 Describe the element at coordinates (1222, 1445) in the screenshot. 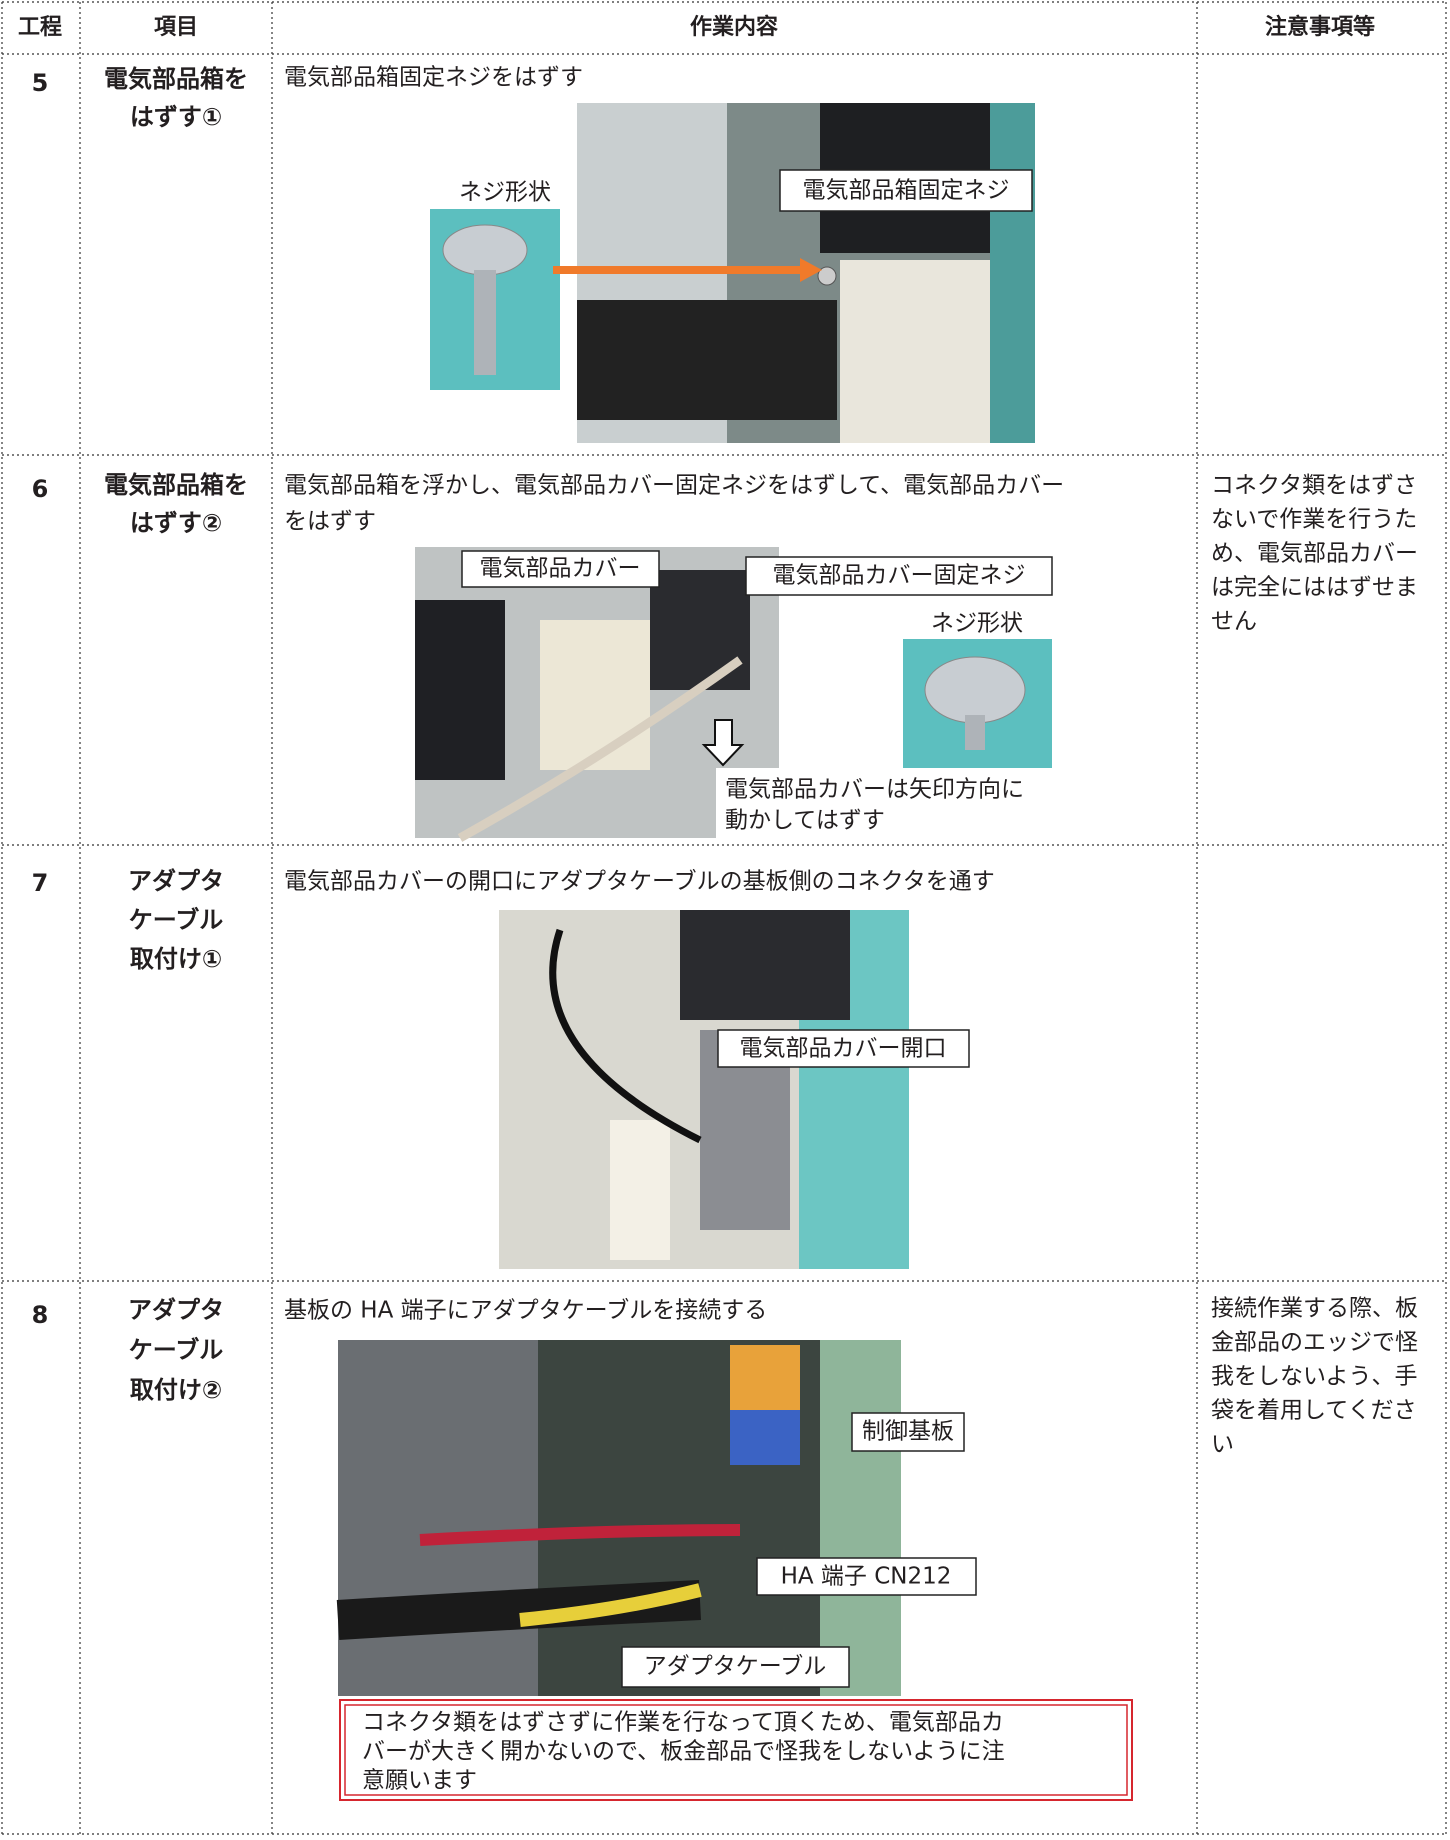

I see `note: い` at that location.